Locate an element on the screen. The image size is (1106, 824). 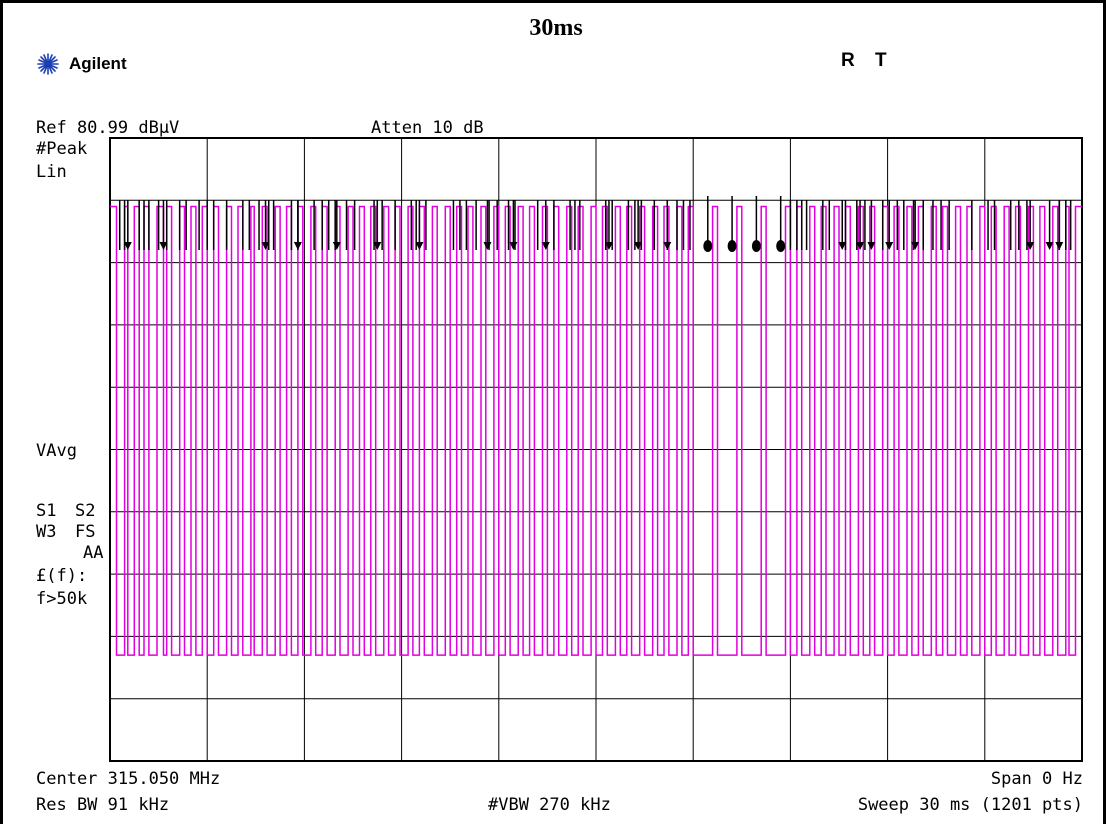
avg-label: VAvg is located at coordinates (56, 451).